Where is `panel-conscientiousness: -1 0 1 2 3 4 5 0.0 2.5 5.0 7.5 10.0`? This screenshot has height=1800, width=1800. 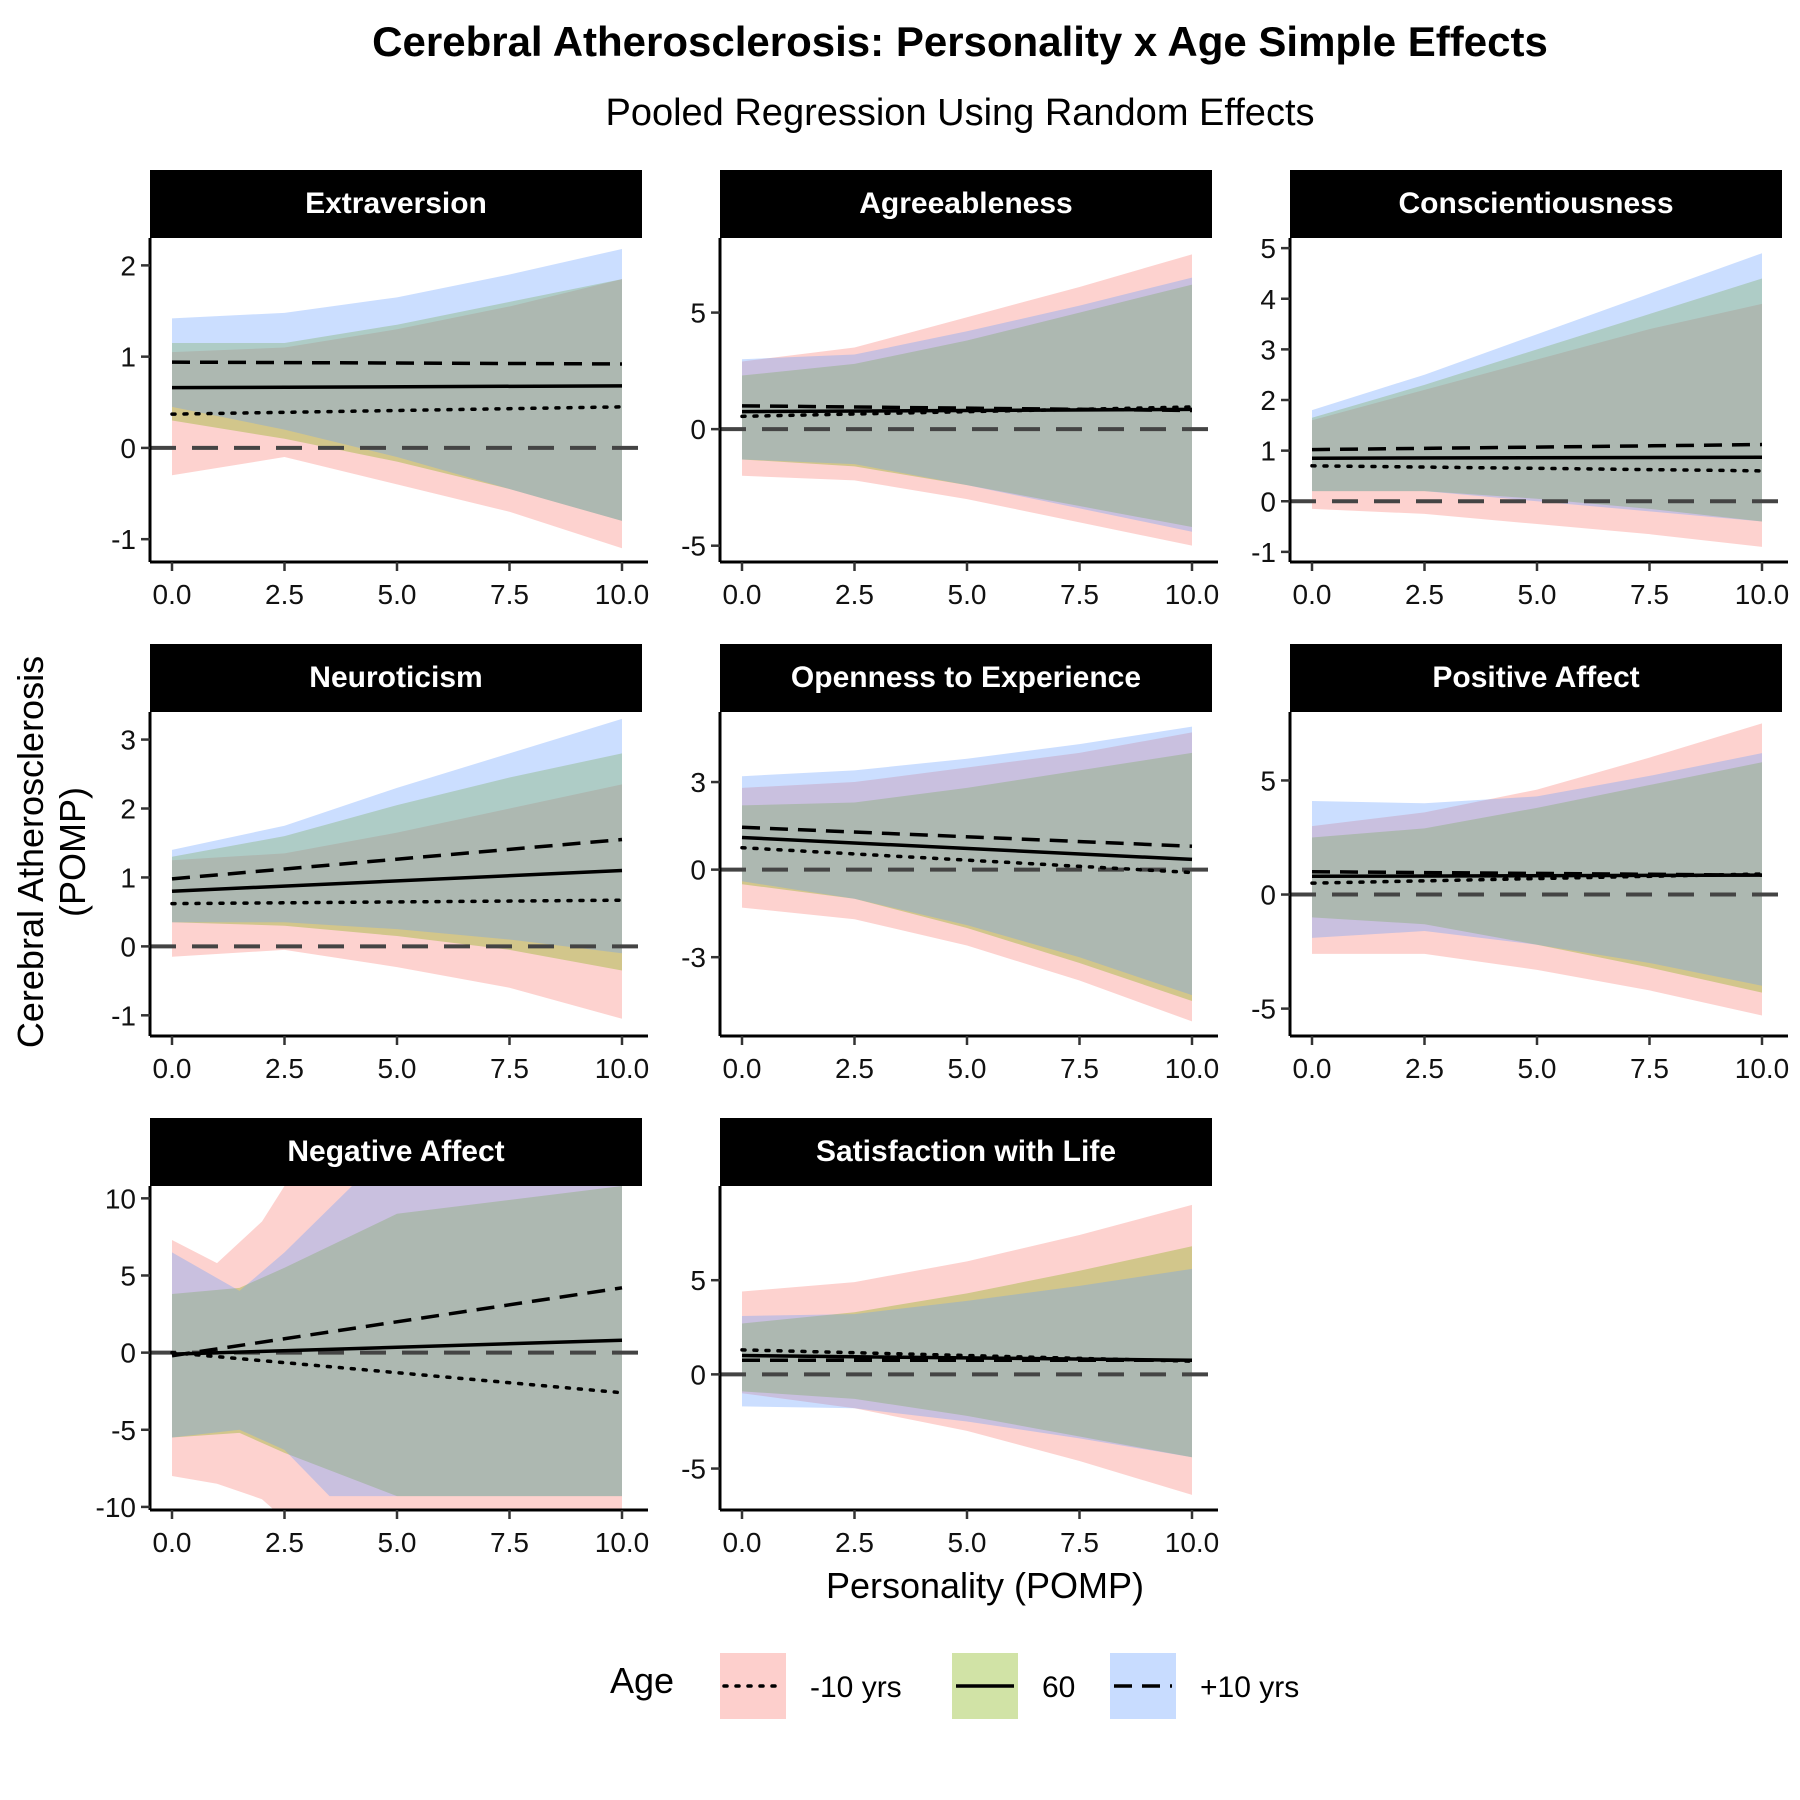 panel-conscientiousness: -1 0 1 2 3 4 5 0.0 2.5 5.0 7.5 10.0 is located at coordinates (1520, 421).